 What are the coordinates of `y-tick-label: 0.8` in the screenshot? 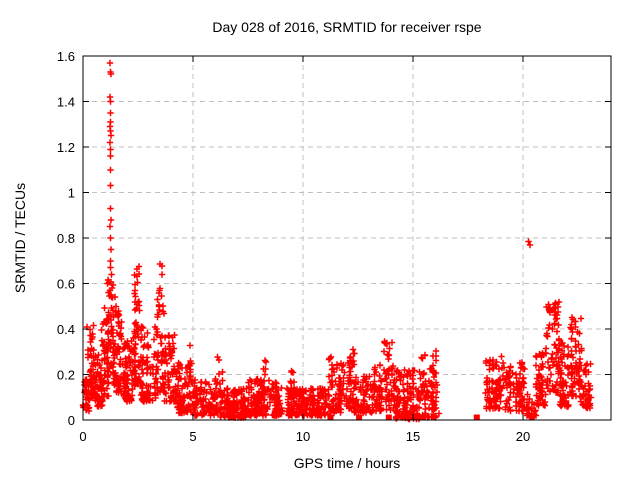 It's located at (66, 238).